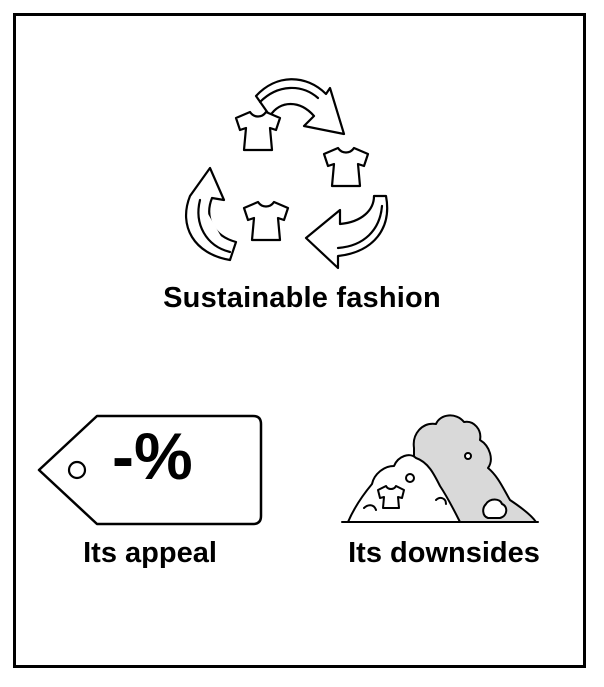 The image size is (604, 687). Describe the element at coordinates (444, 553) in the screenshot. I see `downsides-label: Its downsides` at that location.